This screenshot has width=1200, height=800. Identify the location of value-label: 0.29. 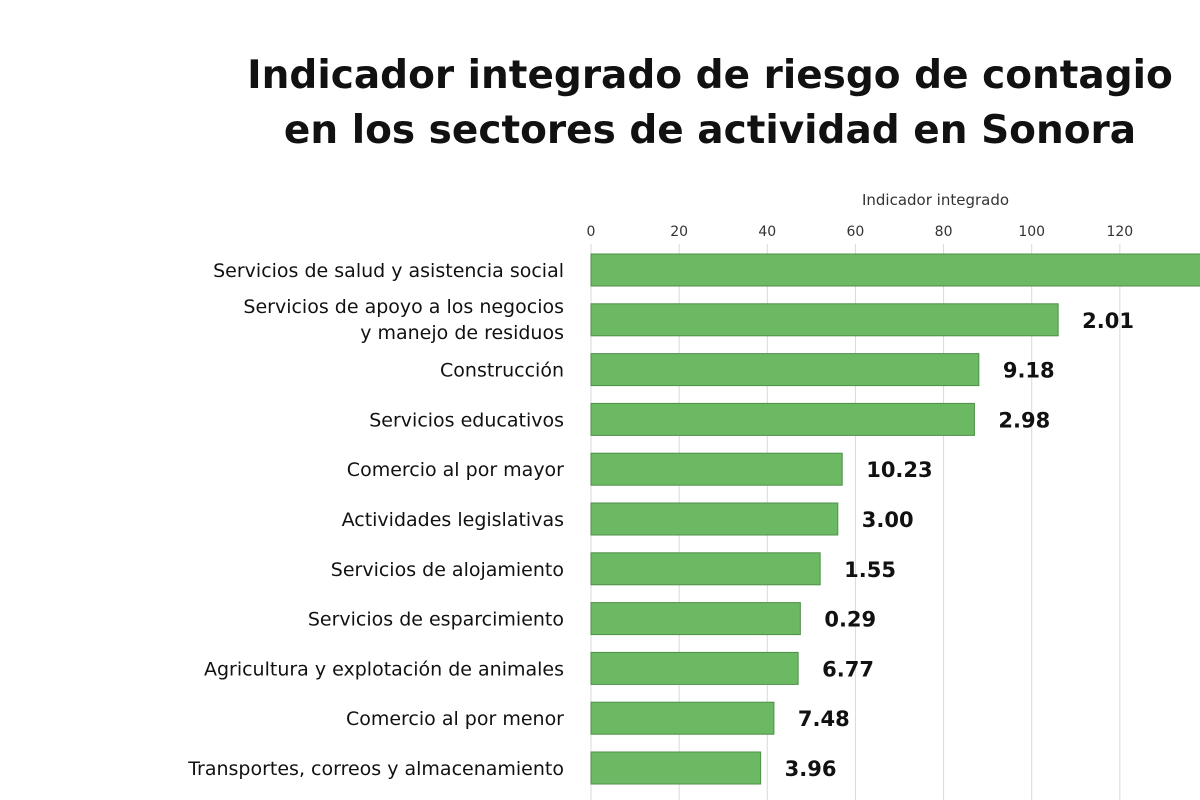
(850, 620).